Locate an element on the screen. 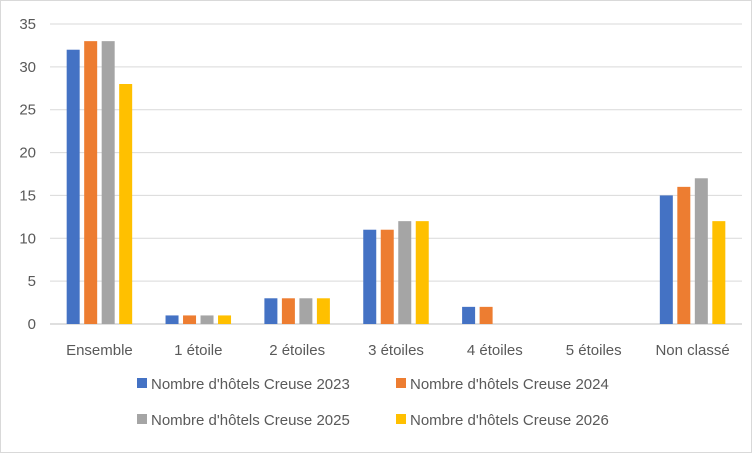  y-tick-label: 35 is located at coordinates (27, 24).